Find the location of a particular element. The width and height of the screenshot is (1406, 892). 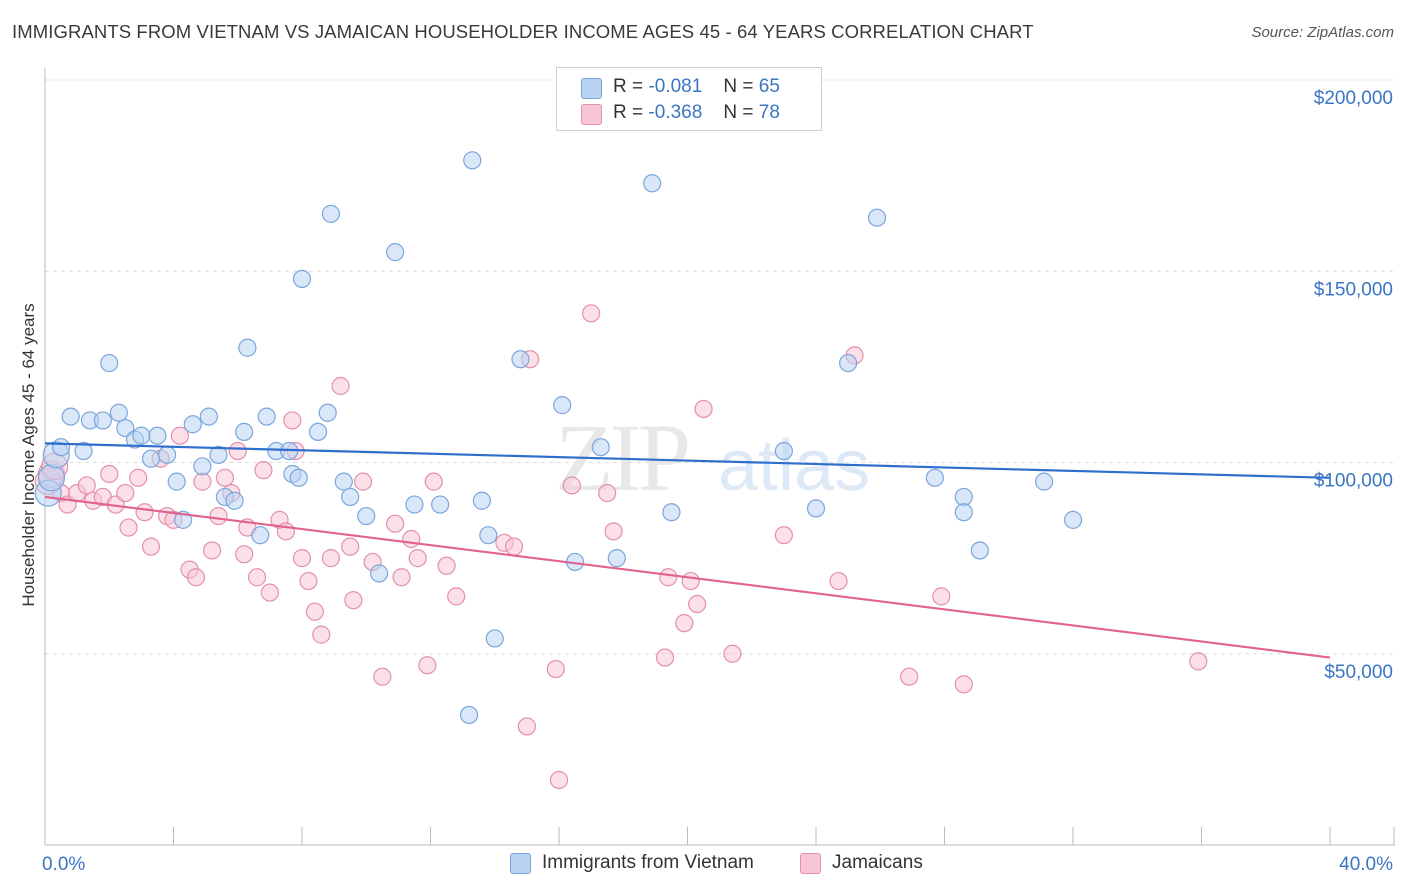

watermark-atlas: atlas is located at coordinates (794, 466).